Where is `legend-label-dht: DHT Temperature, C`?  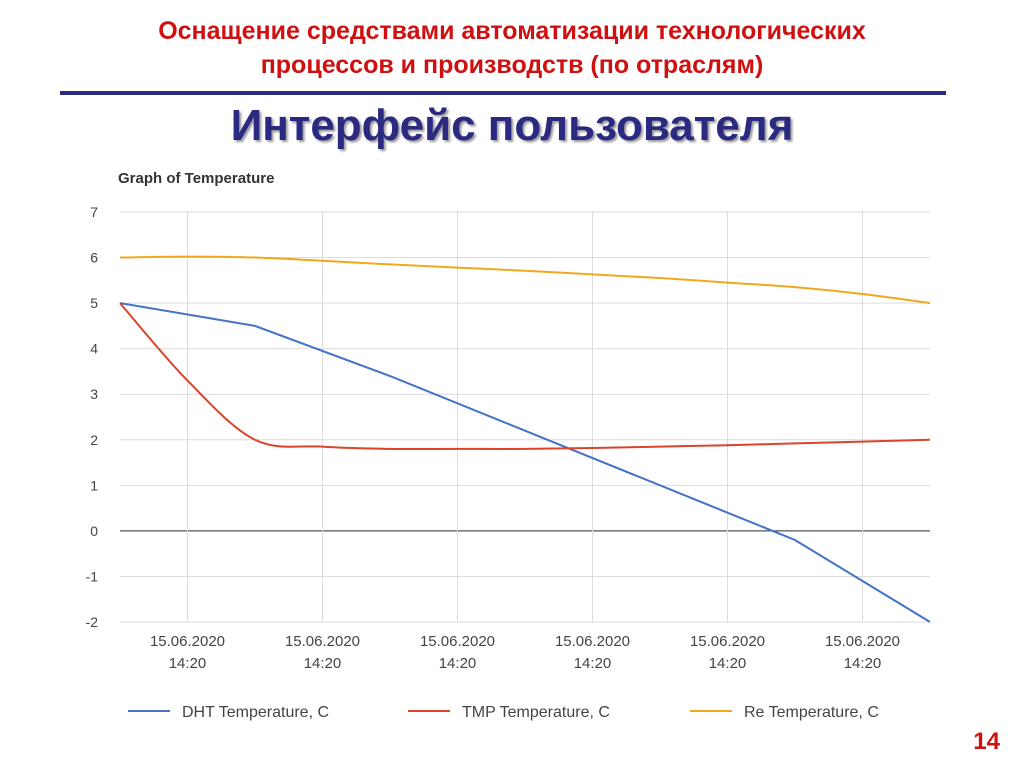
legend-label-dht: DHT Temperature, C is located at coordinates (255, 712).